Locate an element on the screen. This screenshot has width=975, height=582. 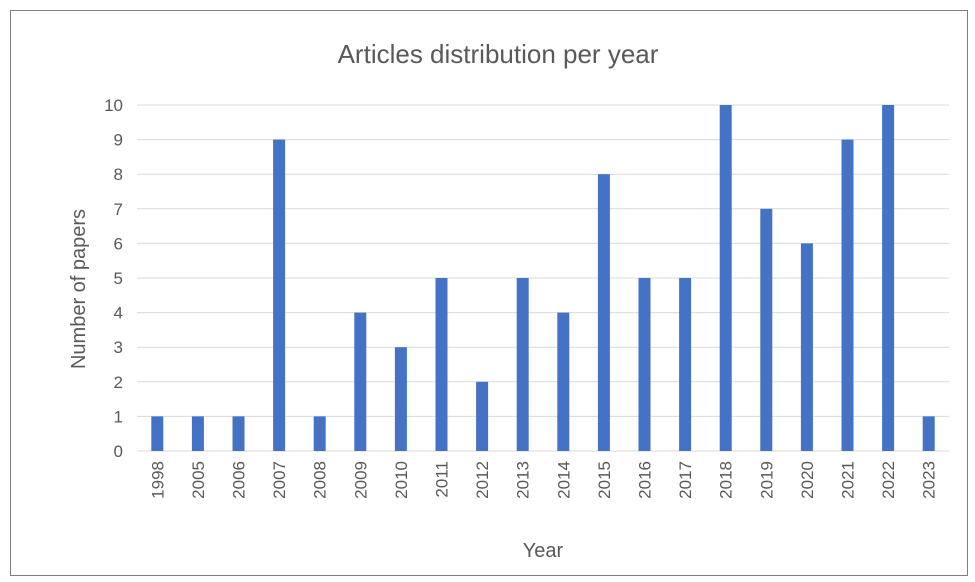
y-tick-label: 1 is located at coordinates (118, 416).